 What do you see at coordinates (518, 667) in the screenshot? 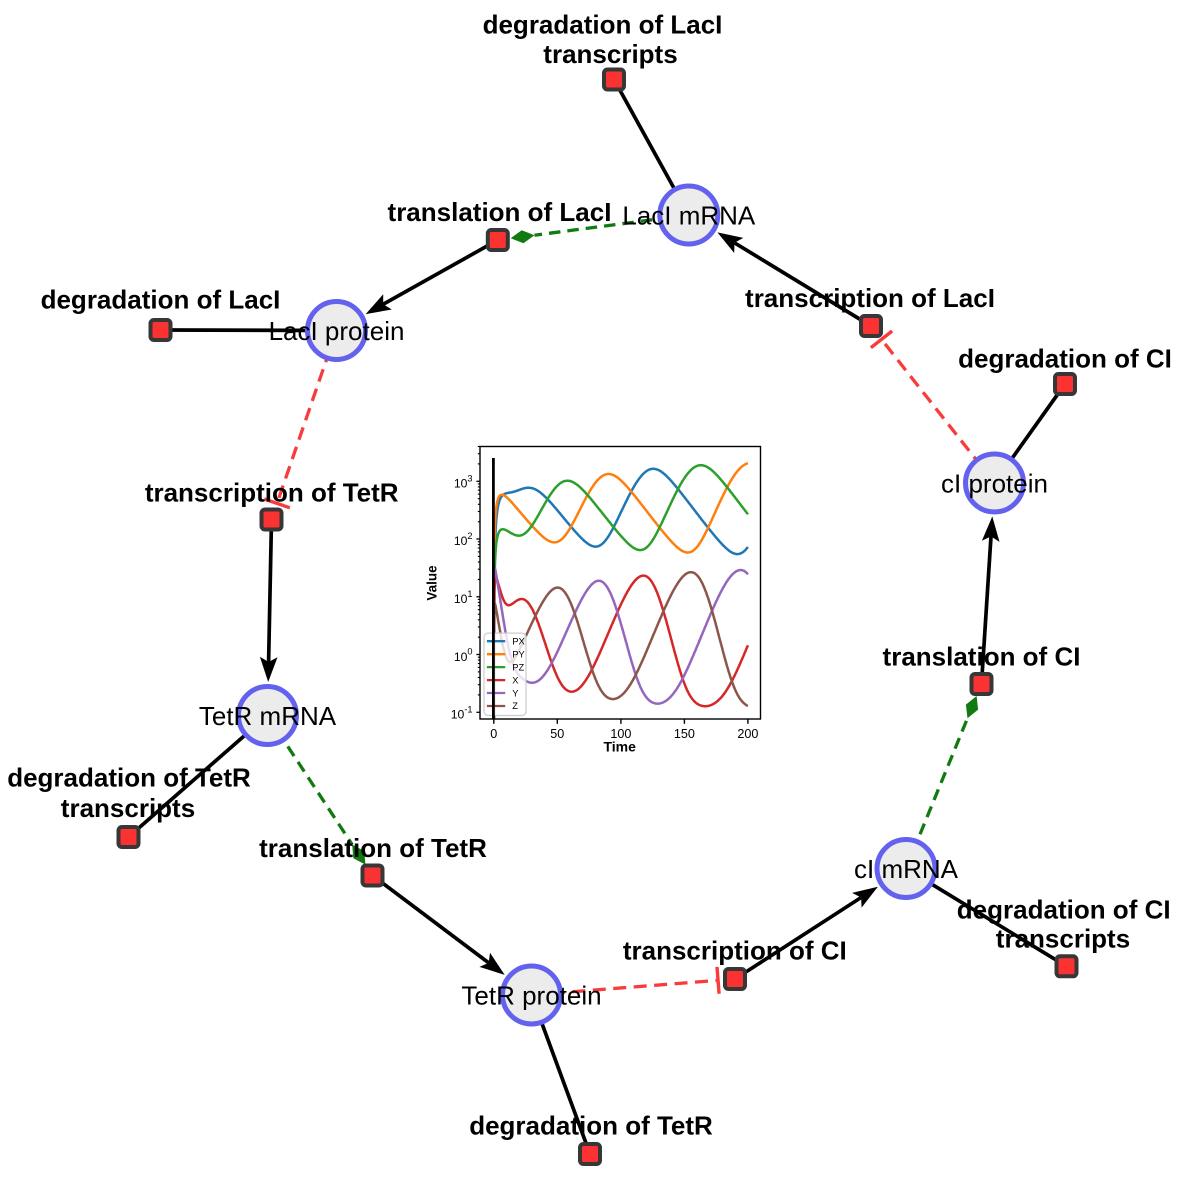
I see `svg-text: PZ` at bounding box center [518, 667].